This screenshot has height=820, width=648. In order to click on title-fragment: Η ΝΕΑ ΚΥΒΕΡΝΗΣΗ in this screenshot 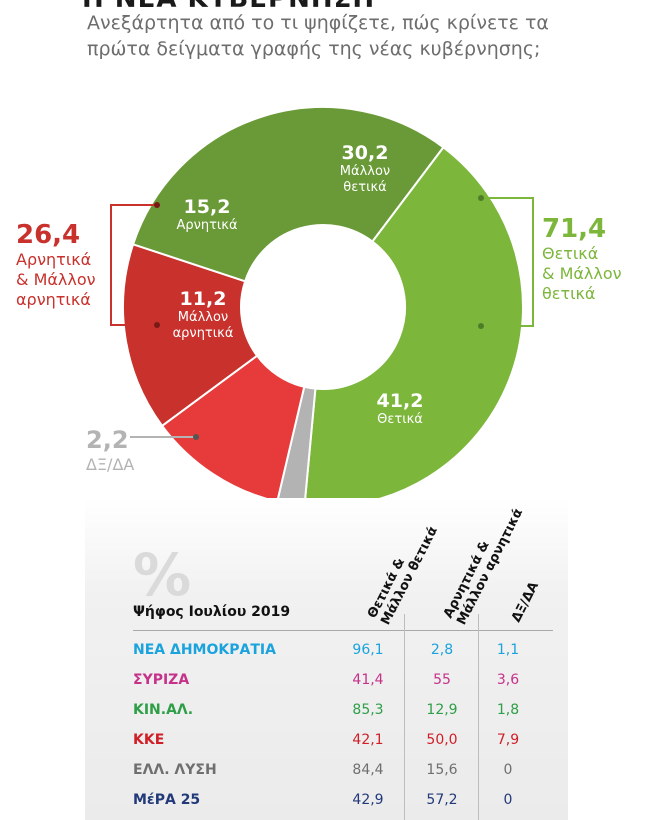, I will do `click(247, 5)`.